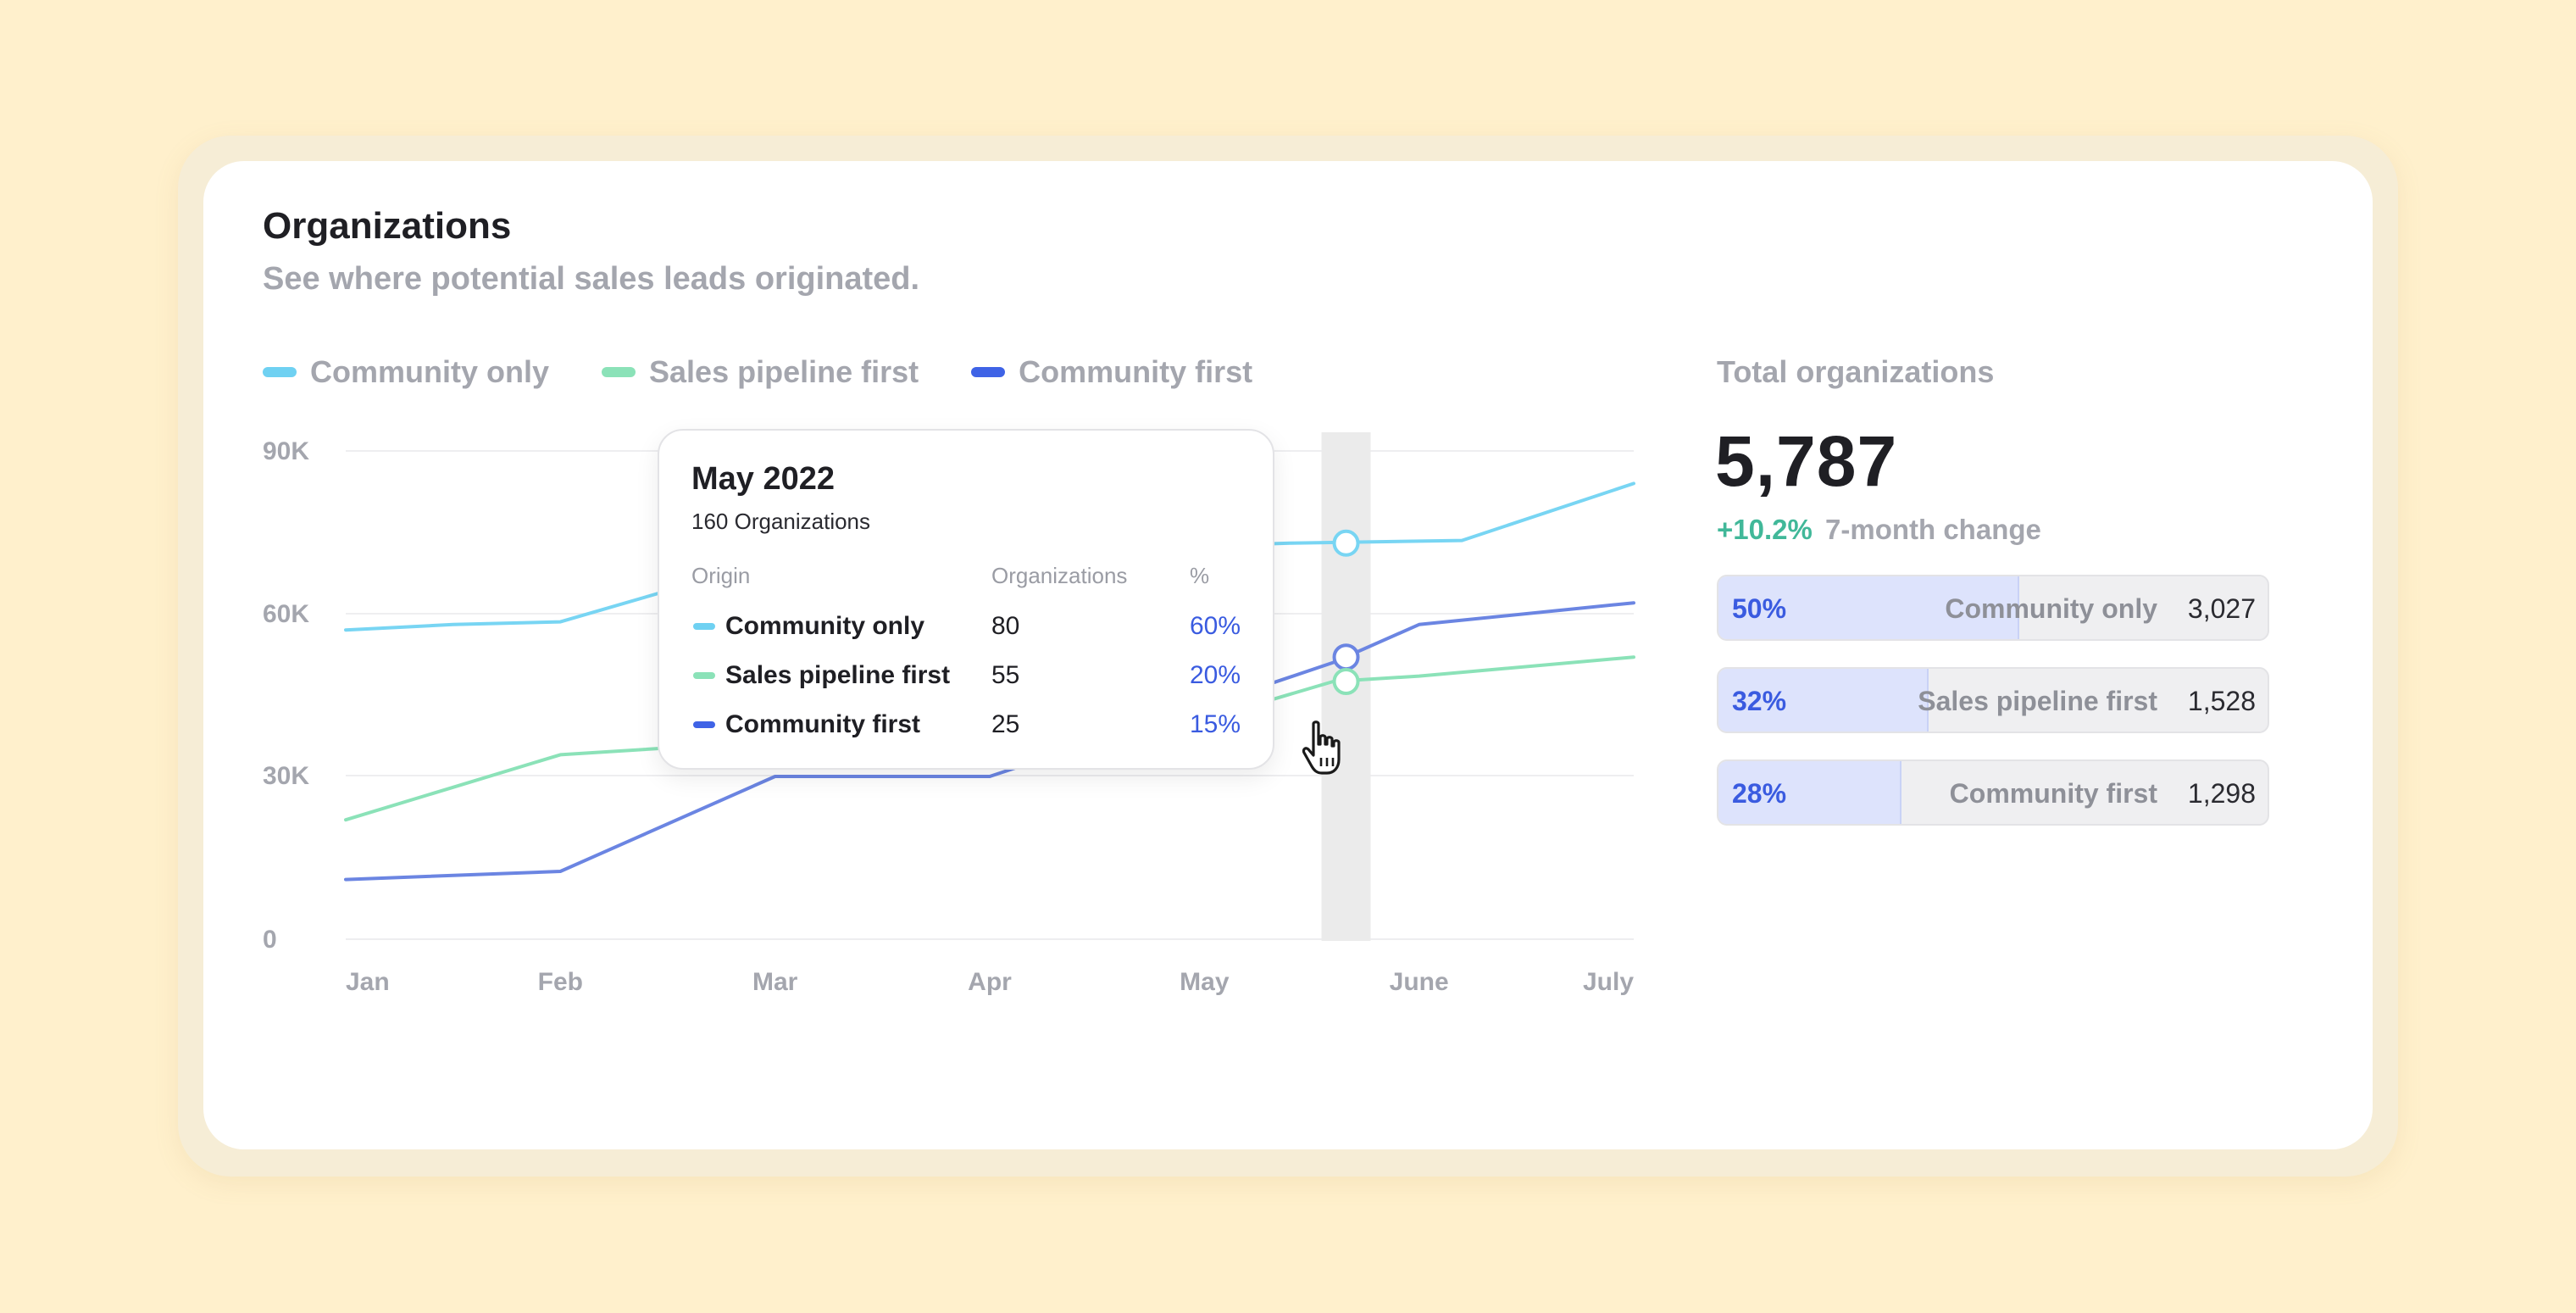 The height and width of the screenshot is (1313, 2576). I want to click on y-tick-label: 0, so click(270, 940).